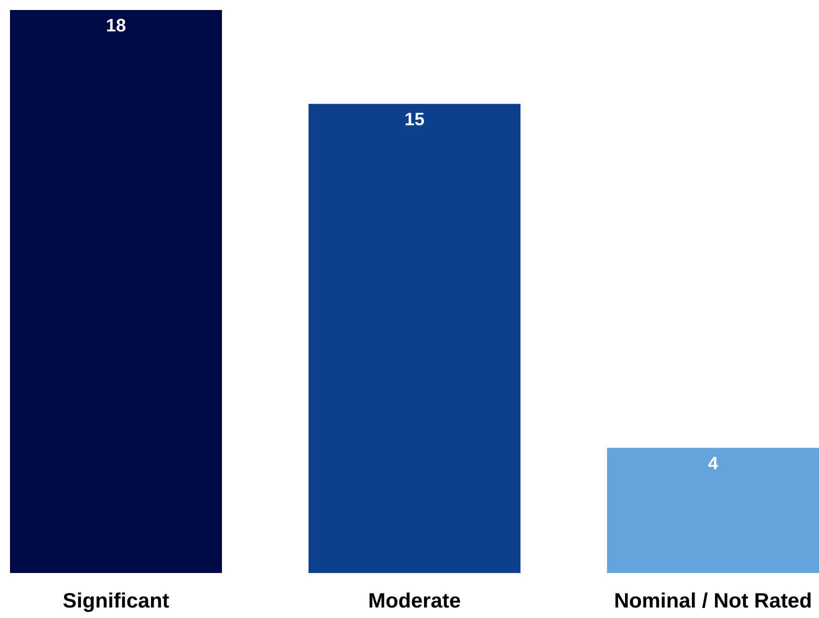 The image size is (819, 618). Describe the element at coordinates (116, 602) in the screenshot. I see `x-tick-label: Significant` at that location.